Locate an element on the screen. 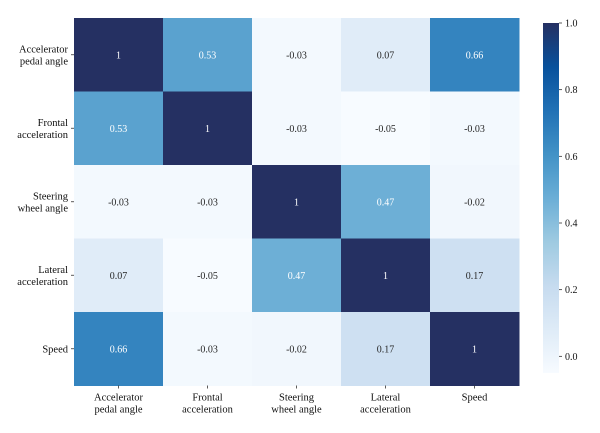  heatmap-cell-label-r3-c1: -0.05 is located at coordinates (207, 276).